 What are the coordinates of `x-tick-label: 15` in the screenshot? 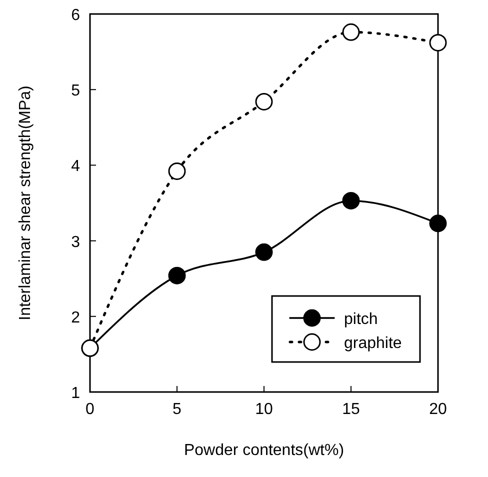 It's located at (351, 409).